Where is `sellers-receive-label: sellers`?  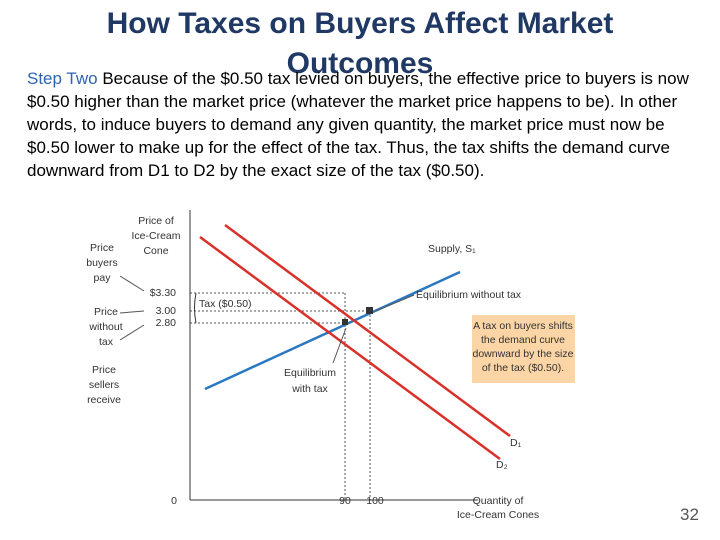 sellers-receive-label: sellers is located at coordinates (104, 385).